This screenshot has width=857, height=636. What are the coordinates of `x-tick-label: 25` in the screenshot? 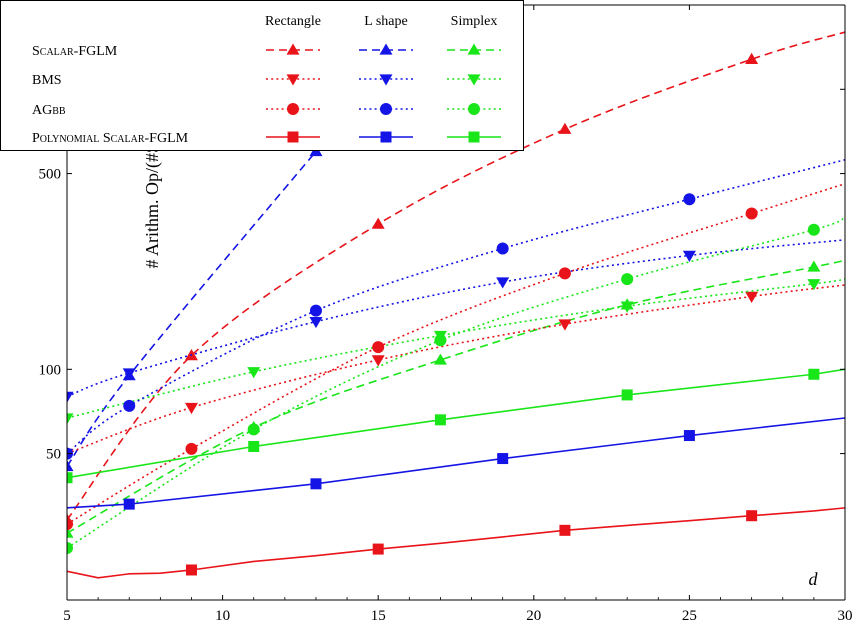 It's located at (689, 616).